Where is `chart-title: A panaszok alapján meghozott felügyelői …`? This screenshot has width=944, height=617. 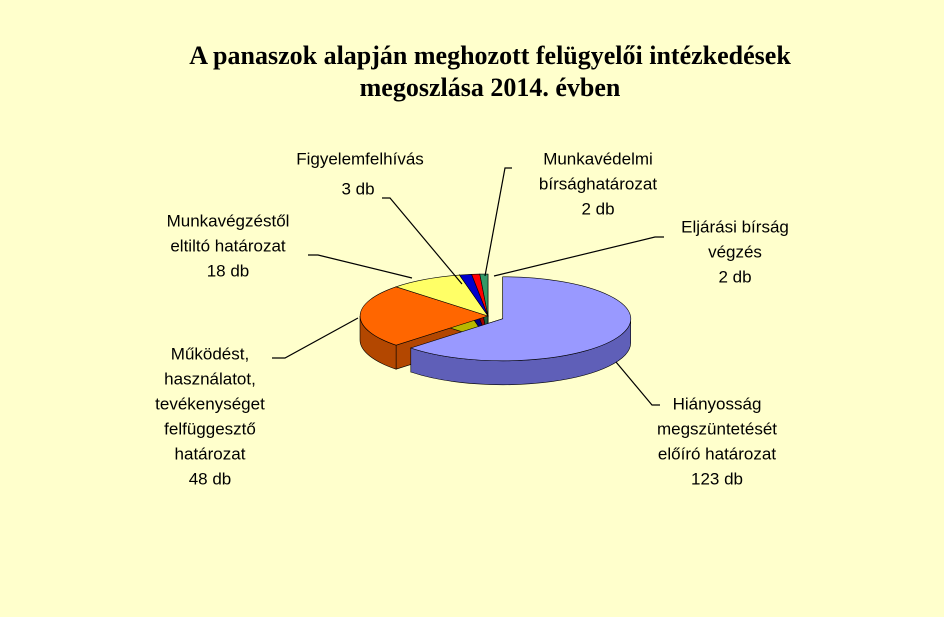
chart-title: A panaszok alapján meghozott felügyelői … is located at coordinates (490, 55).